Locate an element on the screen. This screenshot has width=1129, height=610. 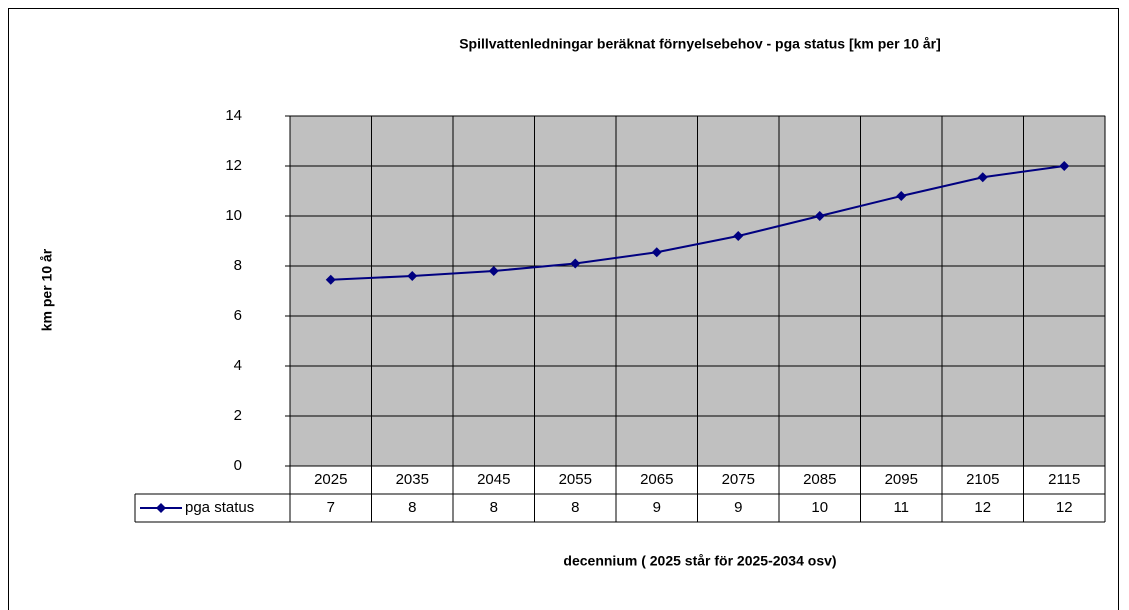
y-tick-label: 14 is located at coordinates (233, 115).